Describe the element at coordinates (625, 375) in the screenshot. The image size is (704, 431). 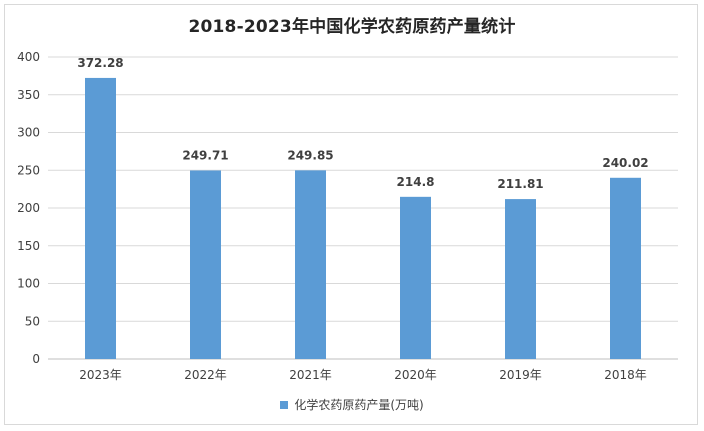
I see `x-tick-label: 2018年` at that location.